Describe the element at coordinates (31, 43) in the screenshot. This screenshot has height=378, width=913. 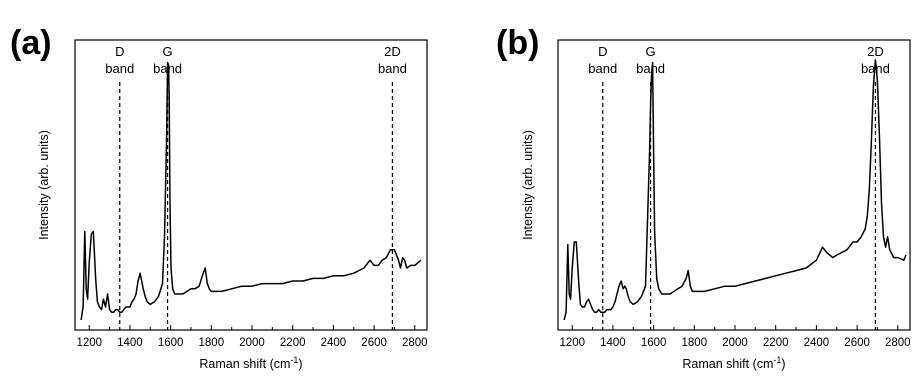
I see `panel-label: (a)` at that location.